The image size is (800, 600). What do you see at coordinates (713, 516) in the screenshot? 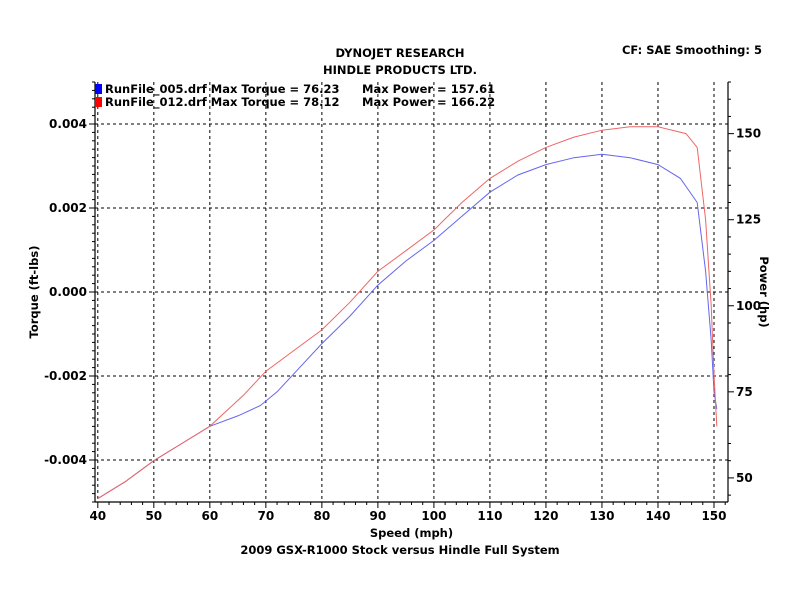
I see `x-tick-label: 150` at bounding box center [713, 516].